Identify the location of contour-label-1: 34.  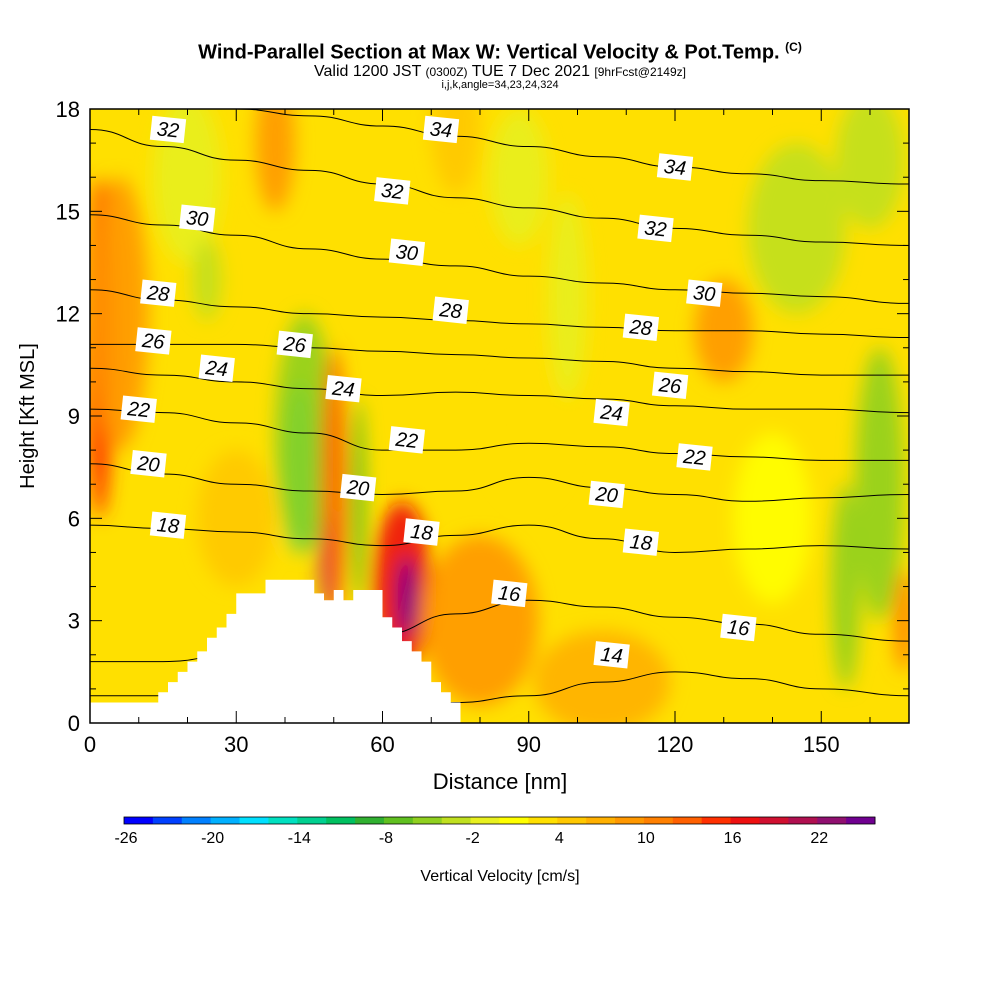
(441, 129).